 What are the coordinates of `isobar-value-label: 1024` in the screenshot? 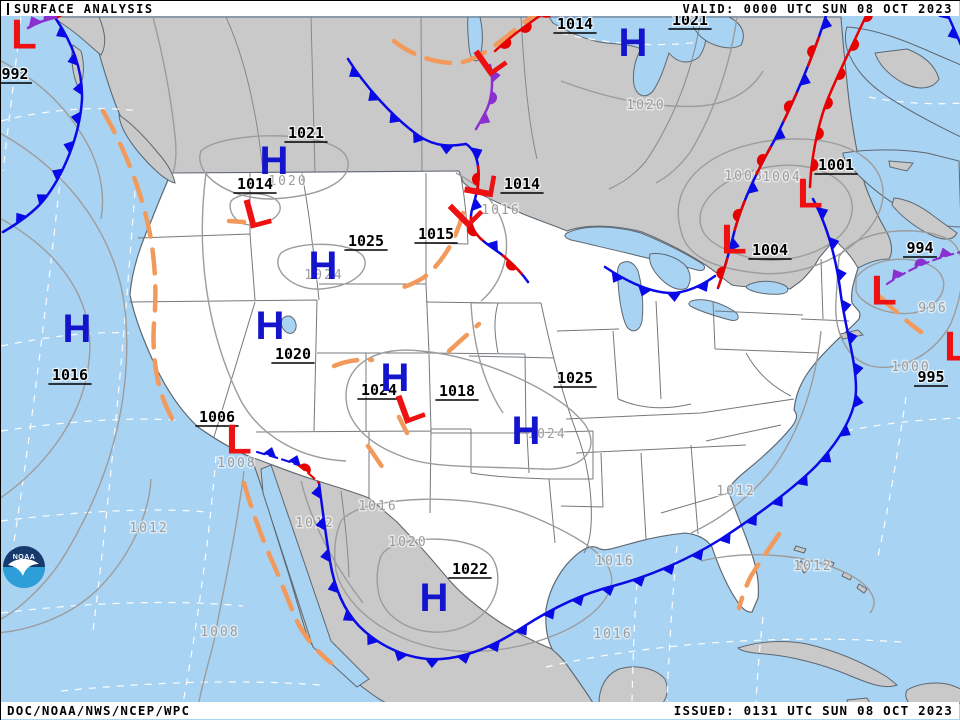 It's located at (546, 434).